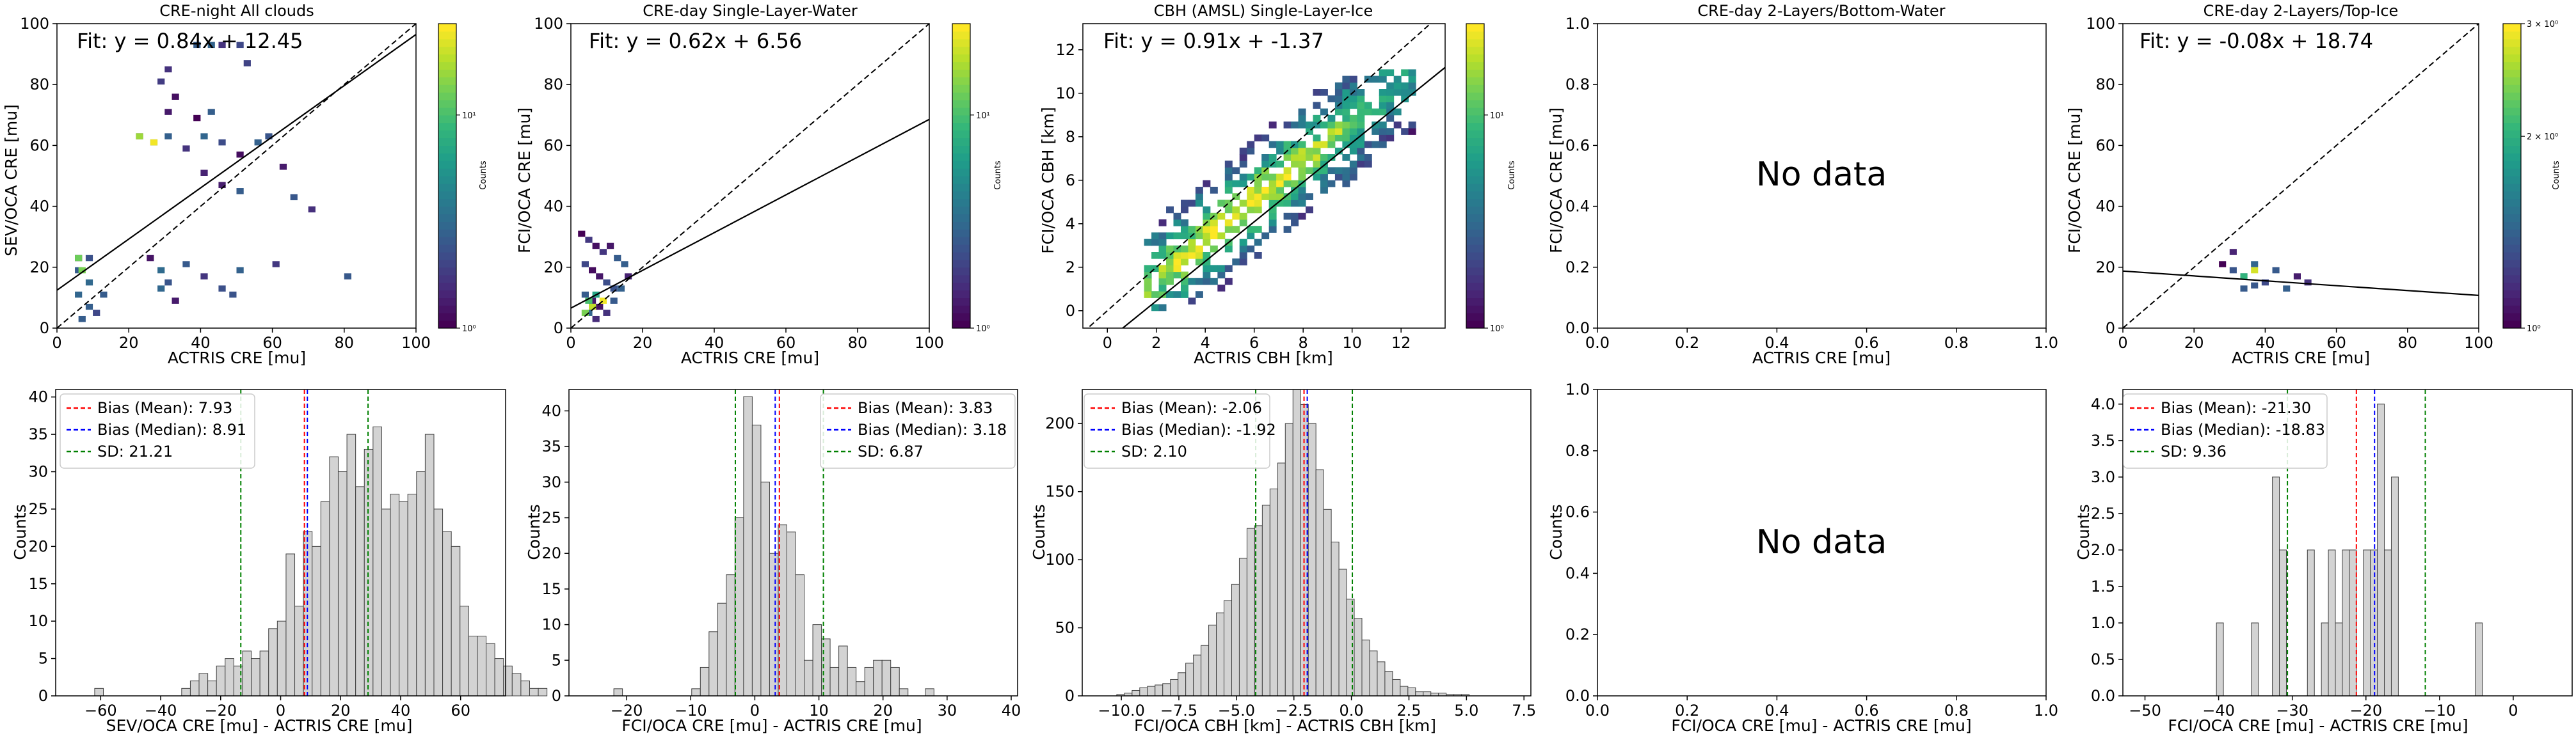 This screenshot has width=2576, height=740. I want to click on x-axis-label: ACTRIS CRE [mu], so click(2301, 358).